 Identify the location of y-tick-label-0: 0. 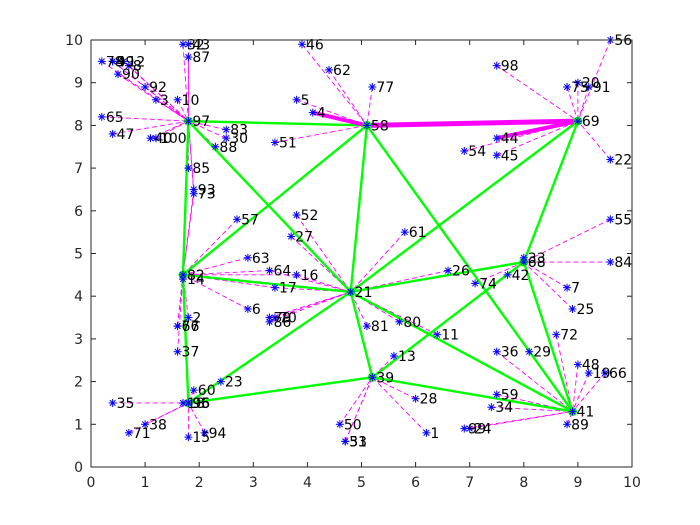
(78, 468).